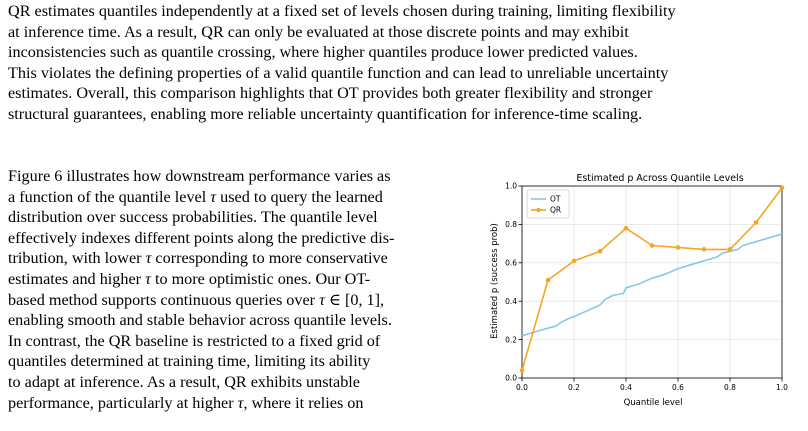 The width and height of the screenshot is (808, 431). I want to click on legend-marker-qr, so click(538, 210).